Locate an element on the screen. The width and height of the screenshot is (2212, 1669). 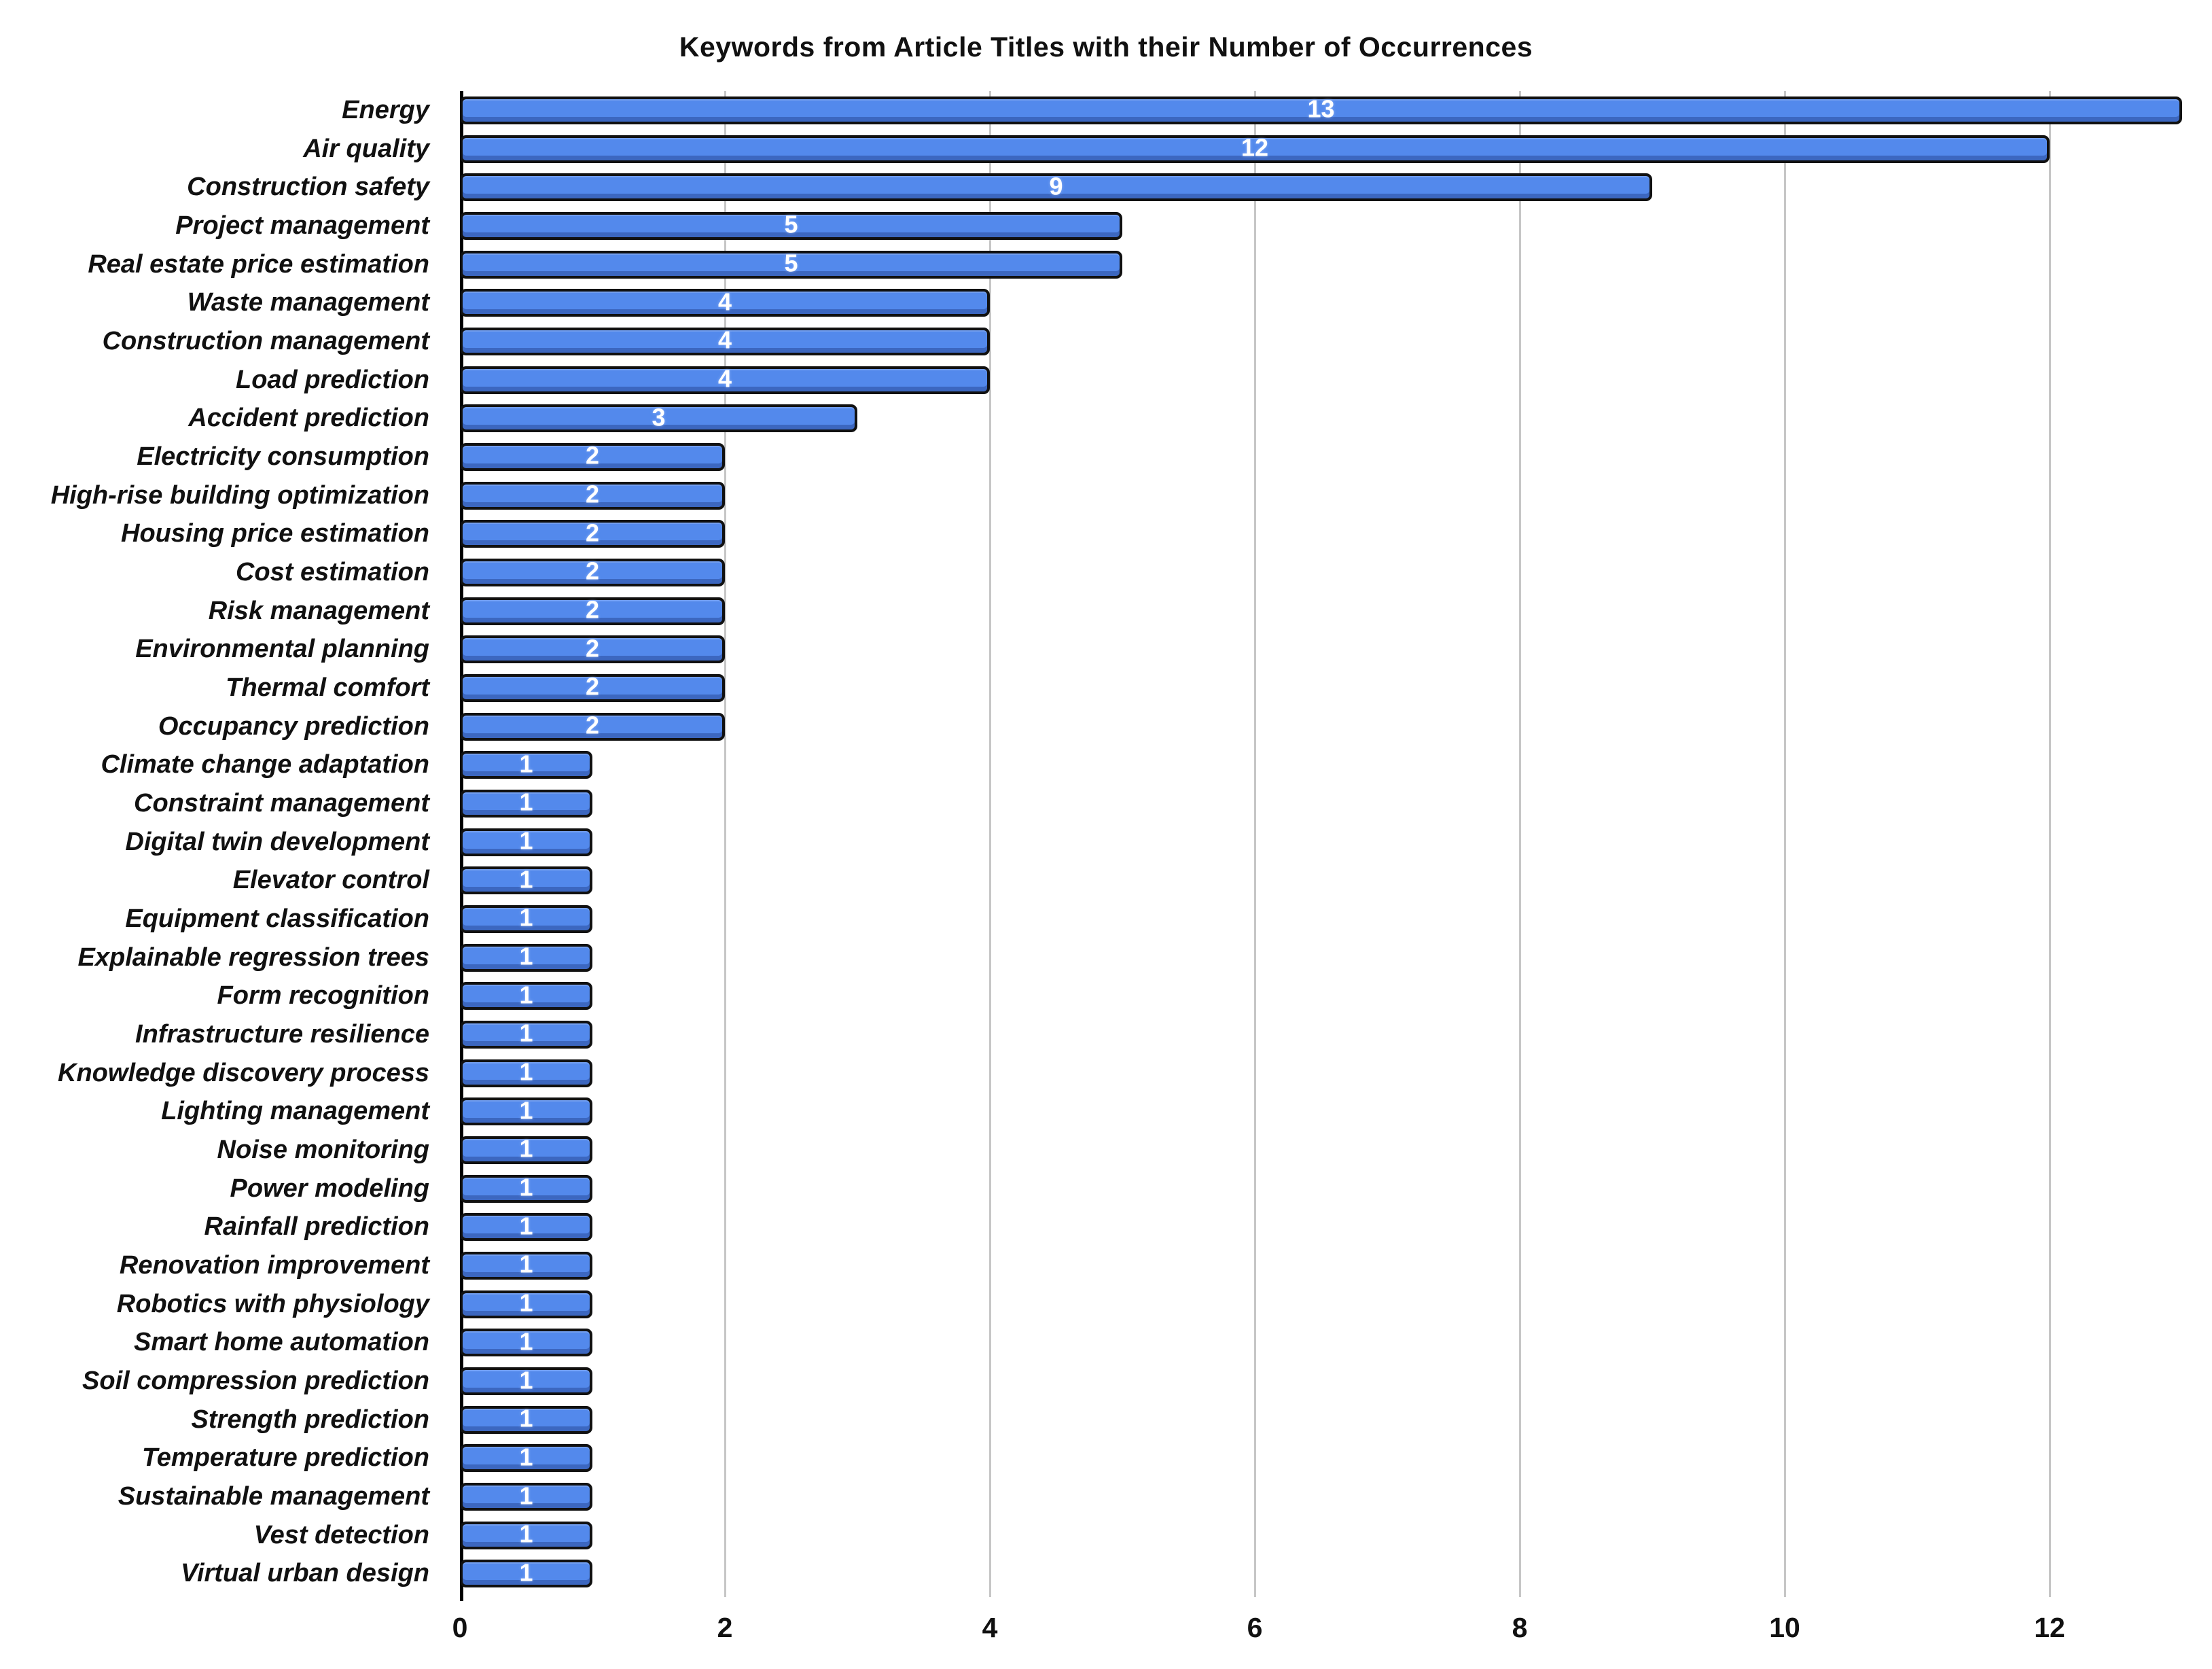
bar-row: Construction management 4 is located at coordinates (1106, 341).